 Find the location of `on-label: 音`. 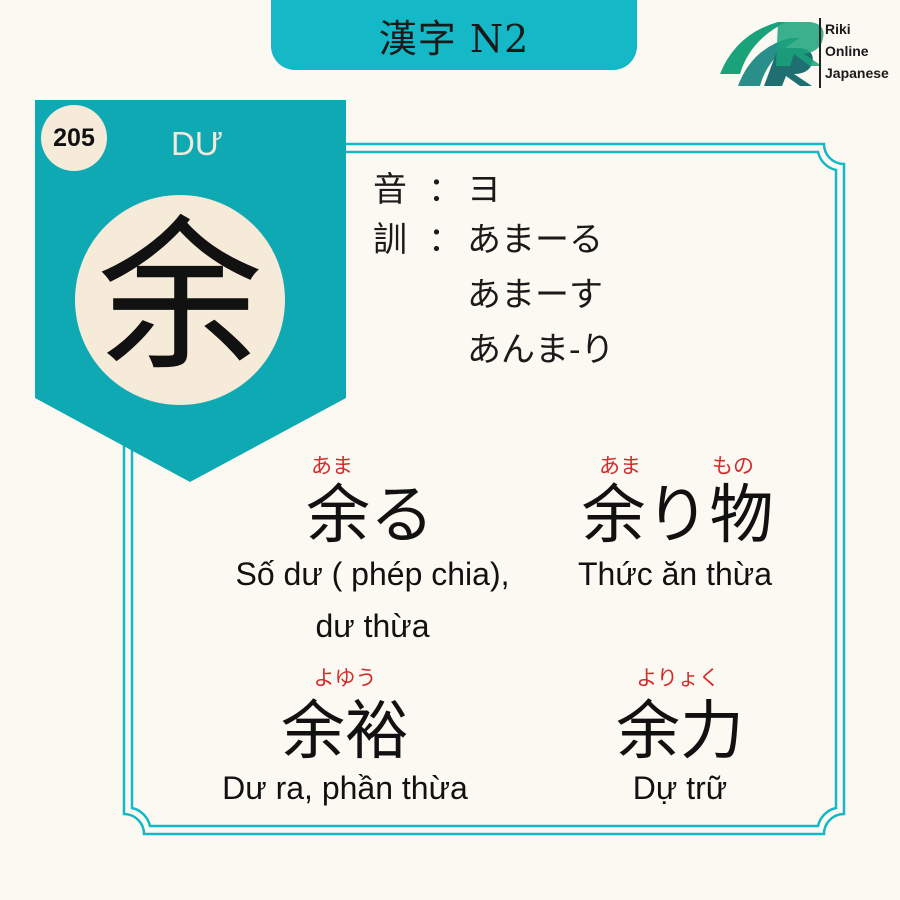

on-label: 音 is located at coordinates (390, 190).